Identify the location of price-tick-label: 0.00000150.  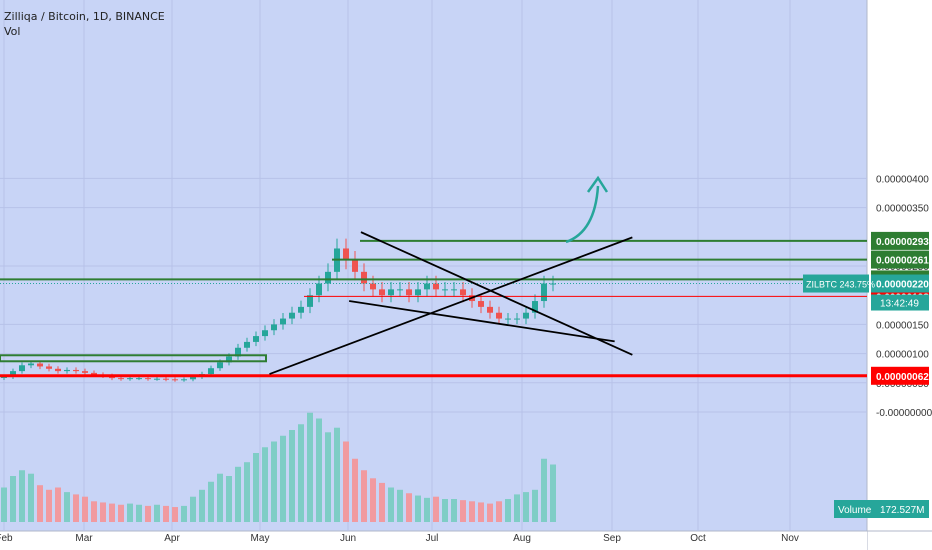
(902, 325).